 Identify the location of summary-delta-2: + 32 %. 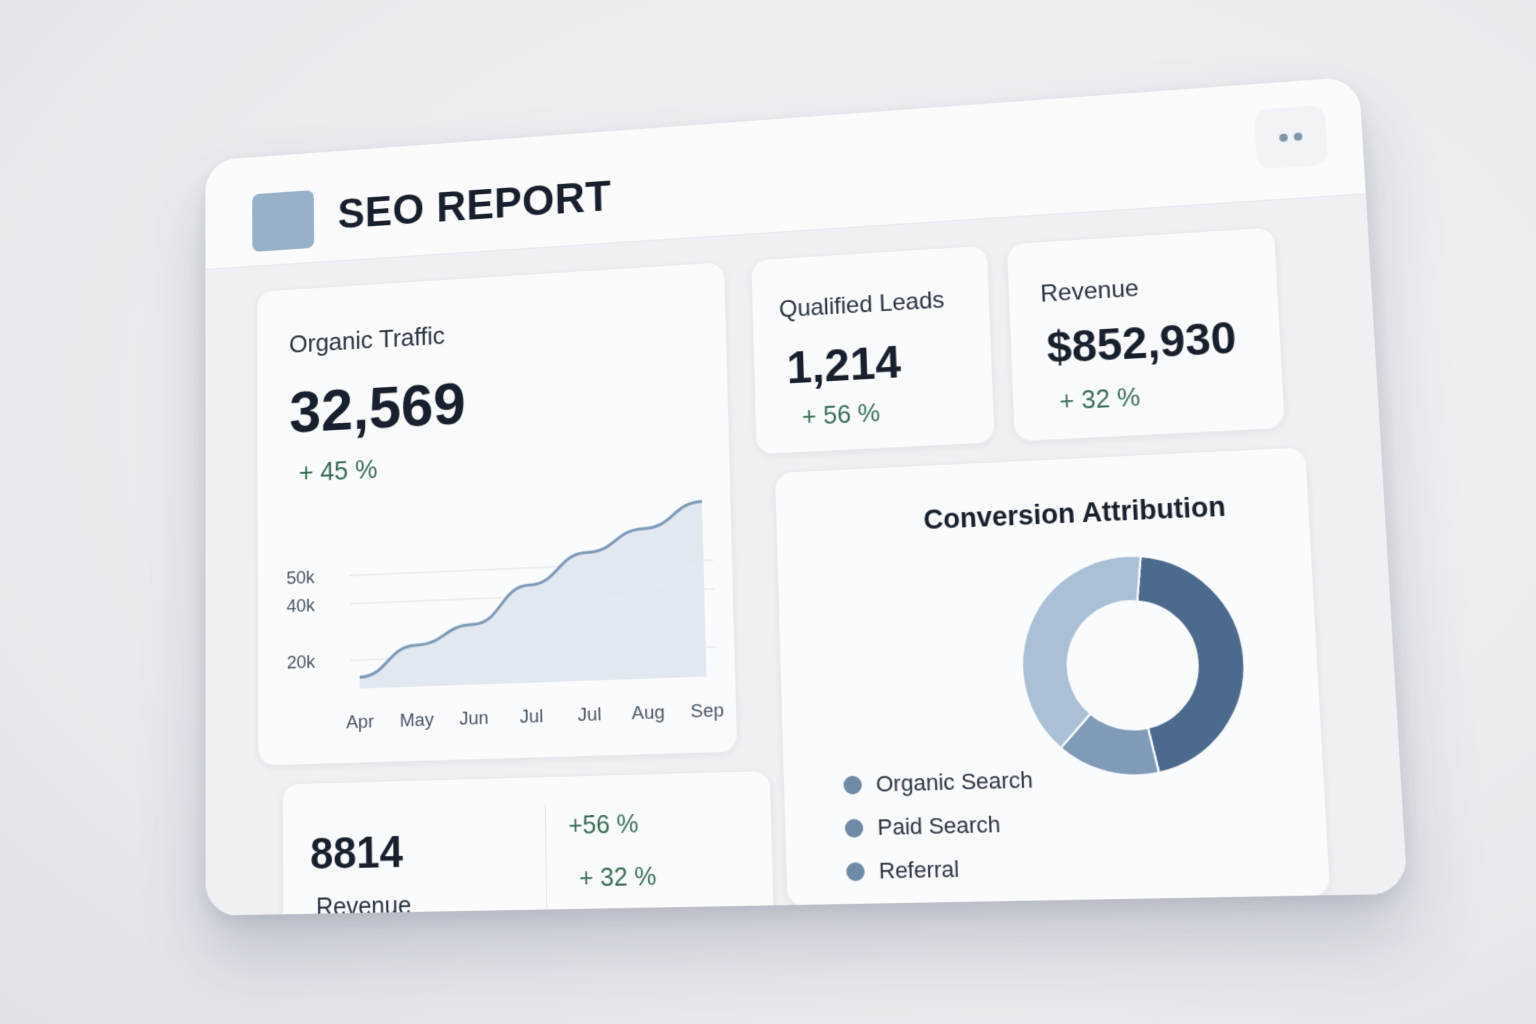
(618, 877).